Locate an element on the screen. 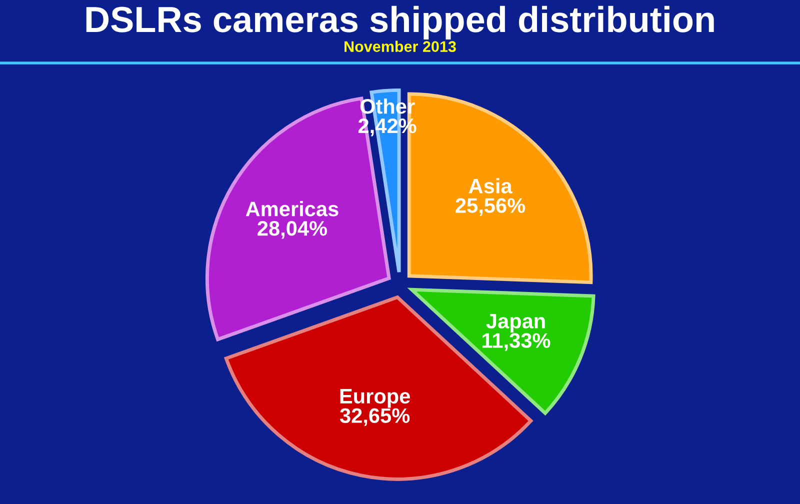 This screenshot has width=800, height=504. slice-label: Europe is located at coordinates (375, 398).